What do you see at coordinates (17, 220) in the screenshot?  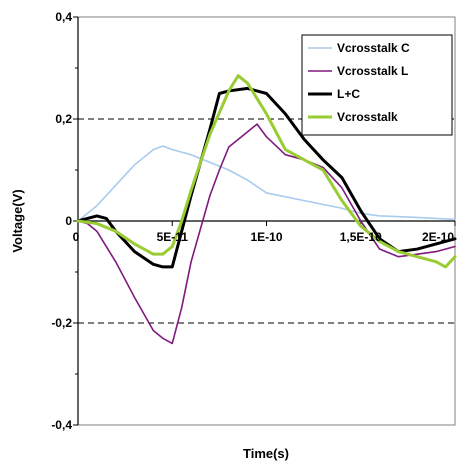 I see `y-axis-label: Voltage(V)` at bounding box center [17, 220].